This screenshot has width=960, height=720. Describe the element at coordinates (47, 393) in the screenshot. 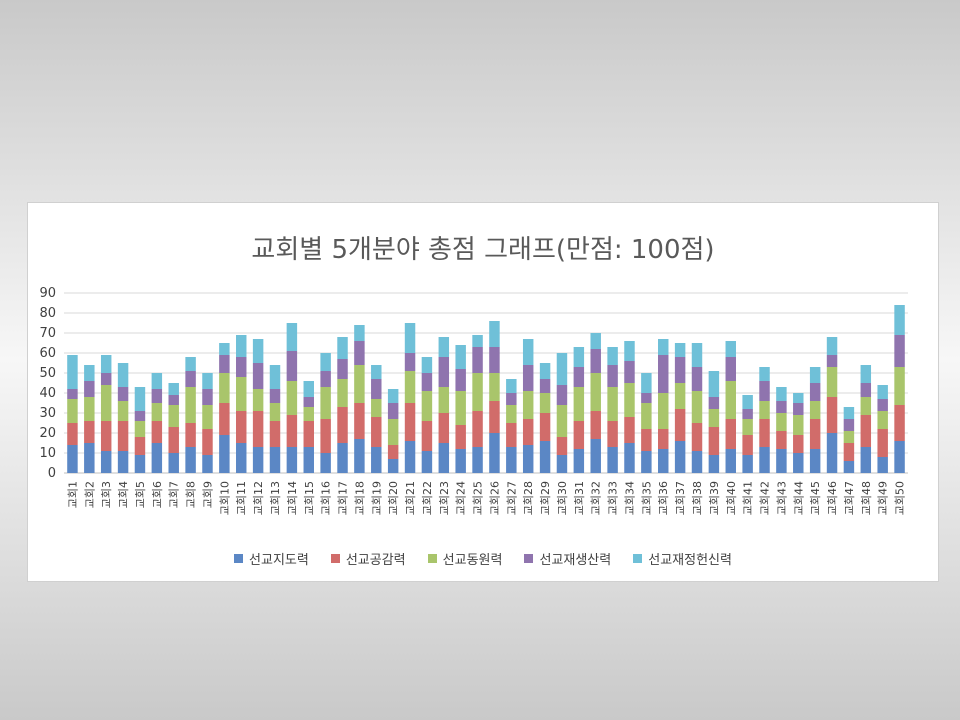

I see `y-tick-label: 40` at that location.